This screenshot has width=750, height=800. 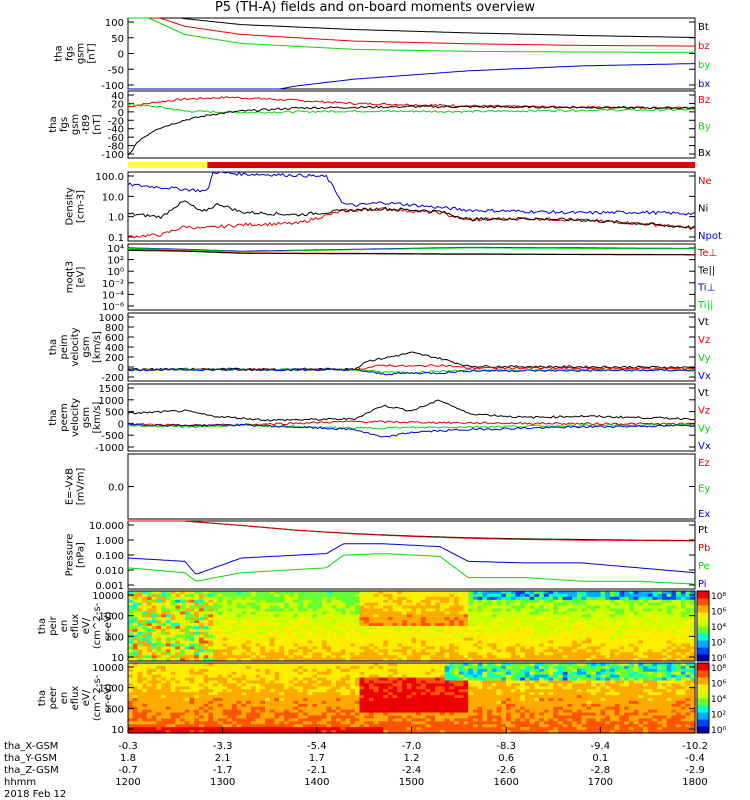 What do you see at coordinates (506, 758) in the screenshot?
I see `x-tick-label: 0.6` at bounding box center [506, 758].